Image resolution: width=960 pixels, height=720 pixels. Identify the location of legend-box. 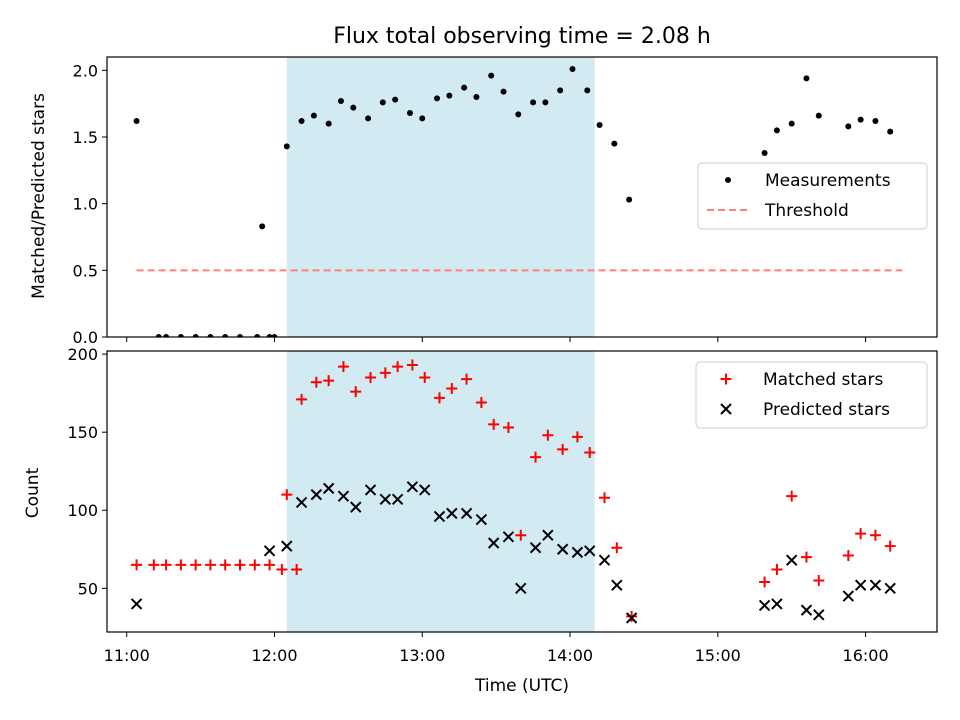
(812, 196).